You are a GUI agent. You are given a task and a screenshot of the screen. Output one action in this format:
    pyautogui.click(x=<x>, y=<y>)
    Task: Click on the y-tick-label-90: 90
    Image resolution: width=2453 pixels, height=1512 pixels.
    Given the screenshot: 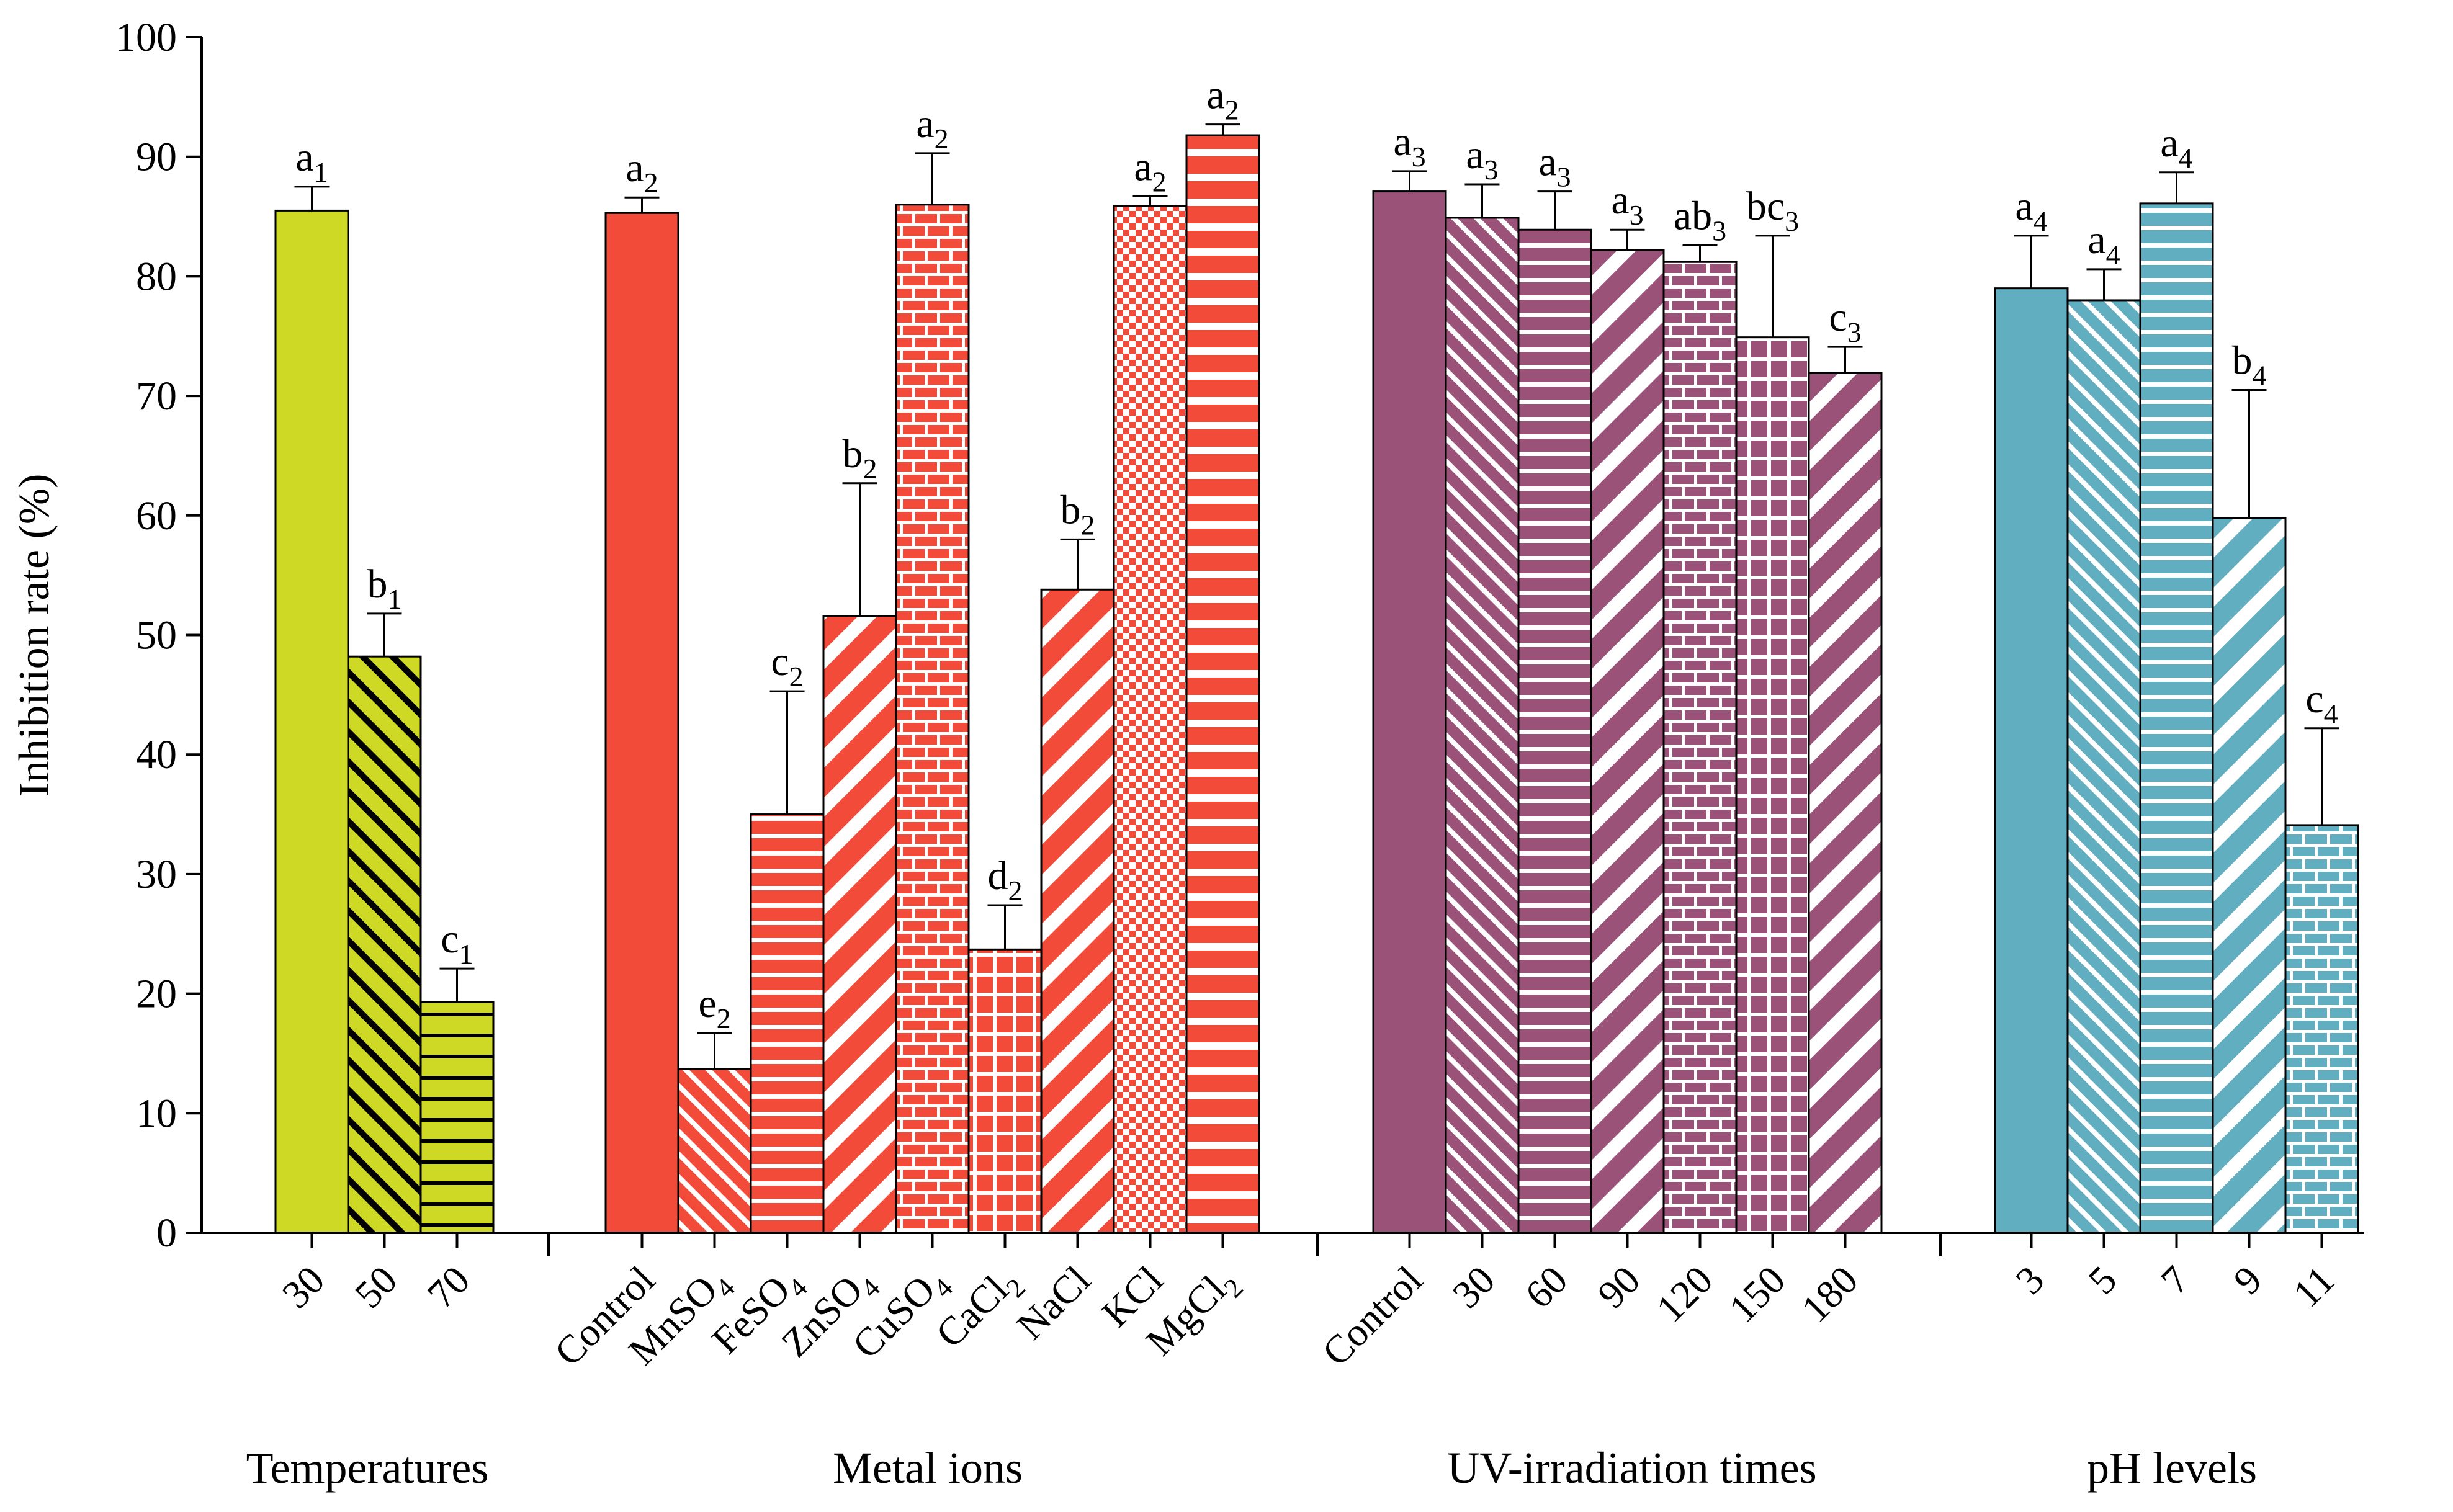 What is the action you would take?
    pyautogui.click(x=156, y=157)
    